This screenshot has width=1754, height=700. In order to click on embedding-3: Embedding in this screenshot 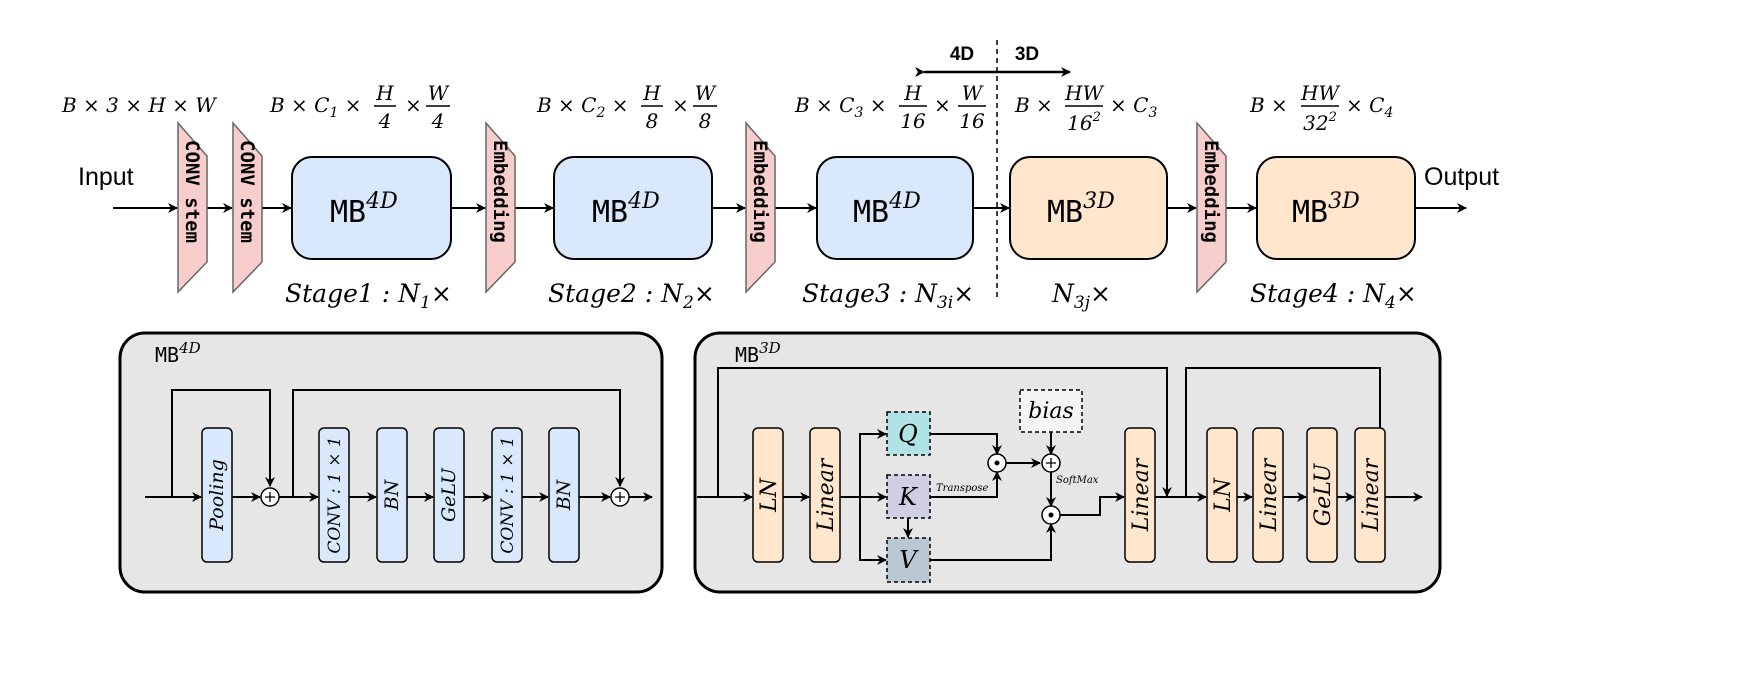, I will do `click(1211, 207)`.